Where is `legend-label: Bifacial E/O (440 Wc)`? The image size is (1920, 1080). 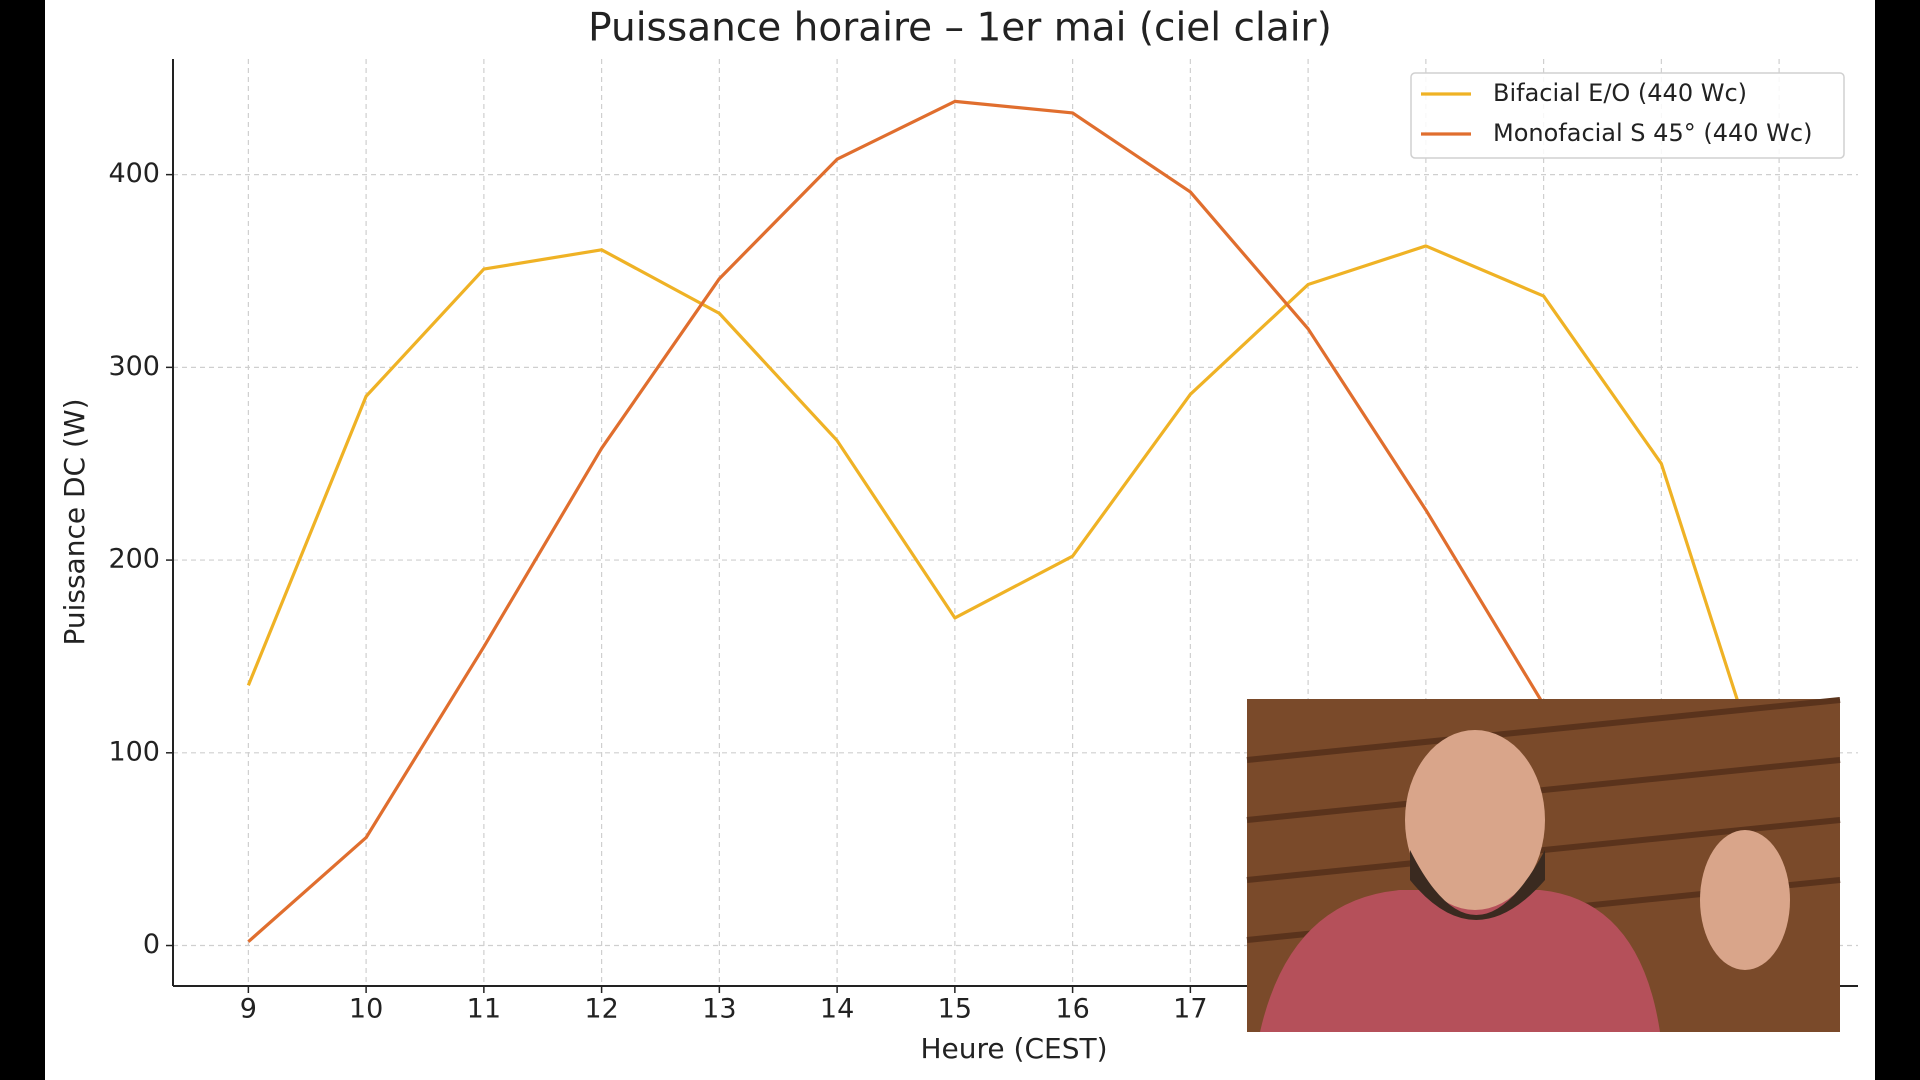
legend-label: Bifacial E/O (440 Wc) is located at coordinates (1620, 93).